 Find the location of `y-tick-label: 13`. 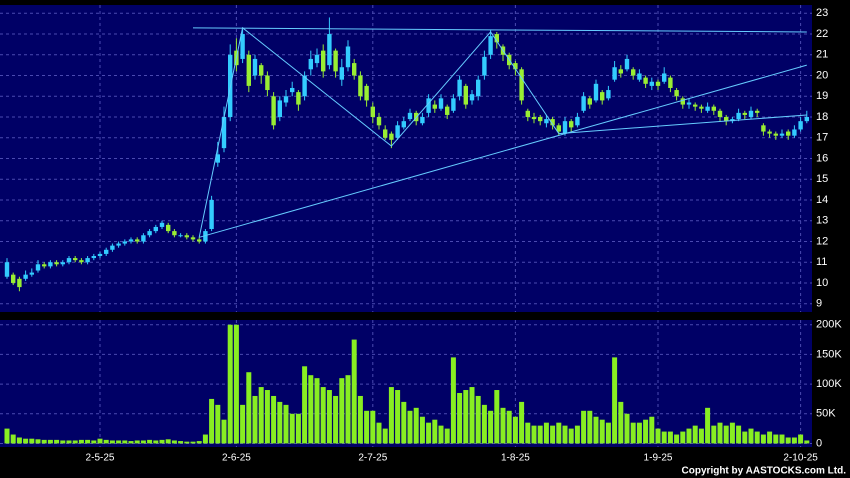

y-tick-label: 13 is located at coordinates (822, 221).